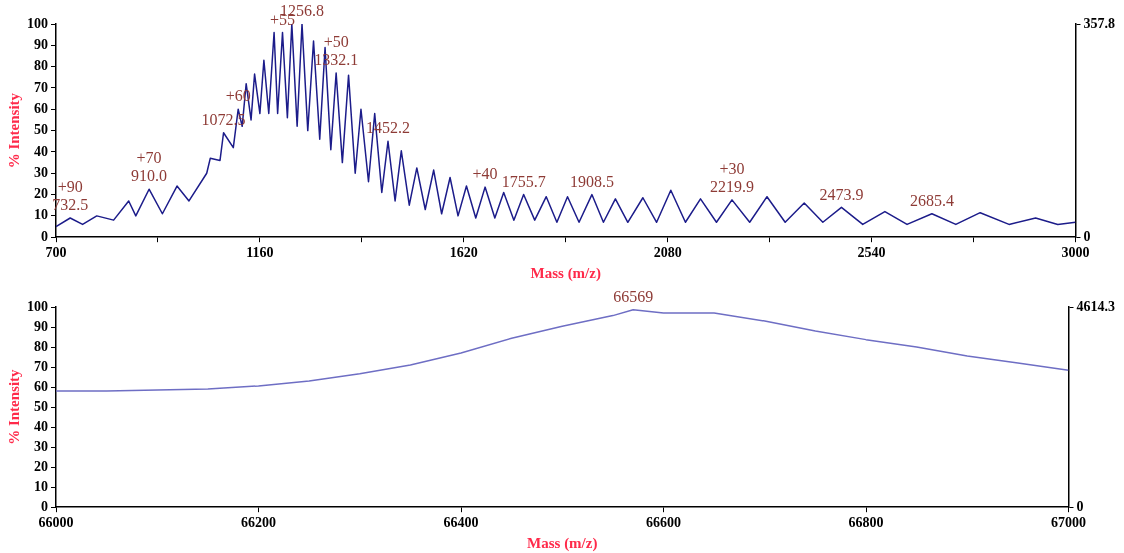 Image resolution: width=1124 pixels, height=553 pixels. Describe the element at coordinates (260, 253) in the screenshot. I see `x-tick-label: 1160` at that location.